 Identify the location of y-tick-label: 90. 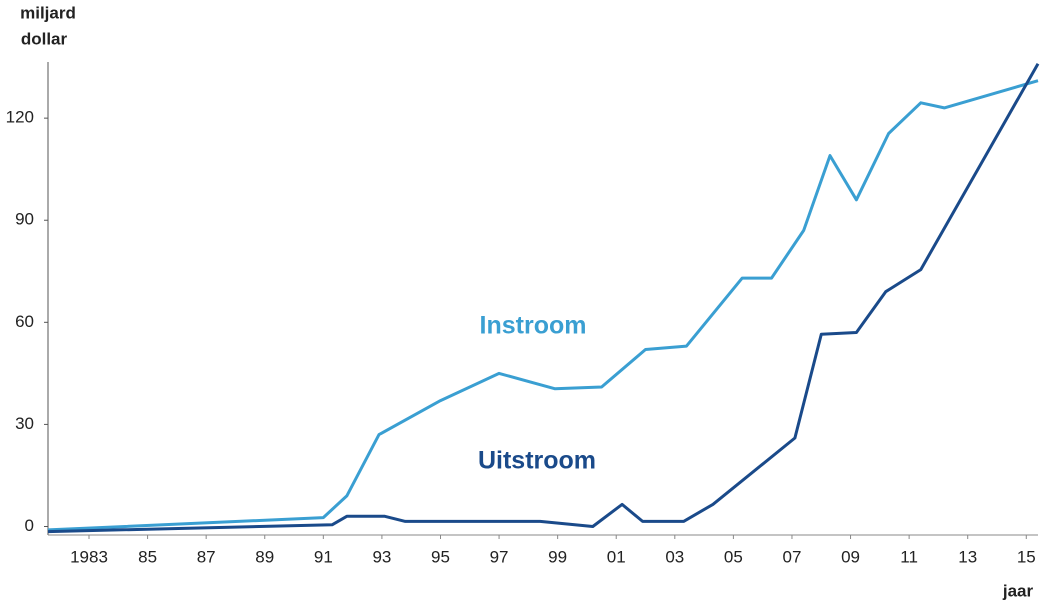
(24, 219).